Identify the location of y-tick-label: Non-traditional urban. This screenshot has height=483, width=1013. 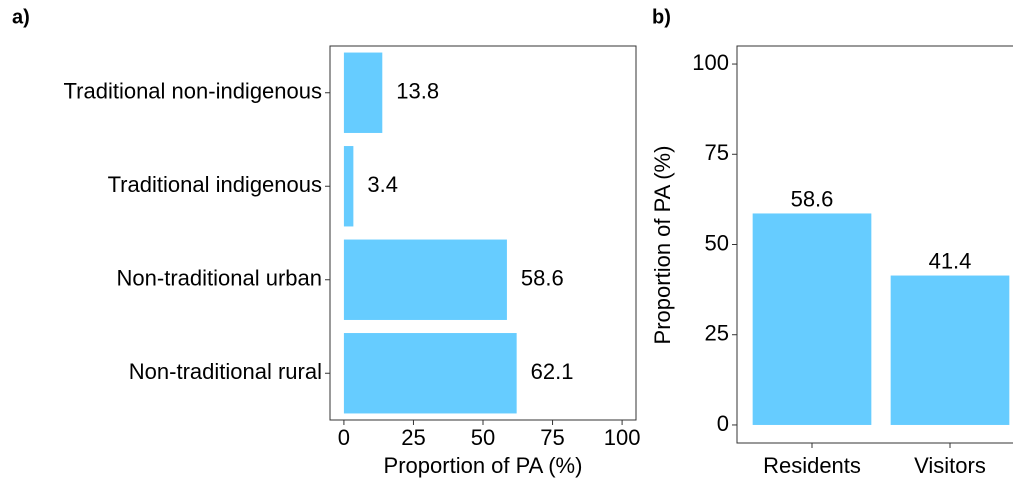
(219, 278).